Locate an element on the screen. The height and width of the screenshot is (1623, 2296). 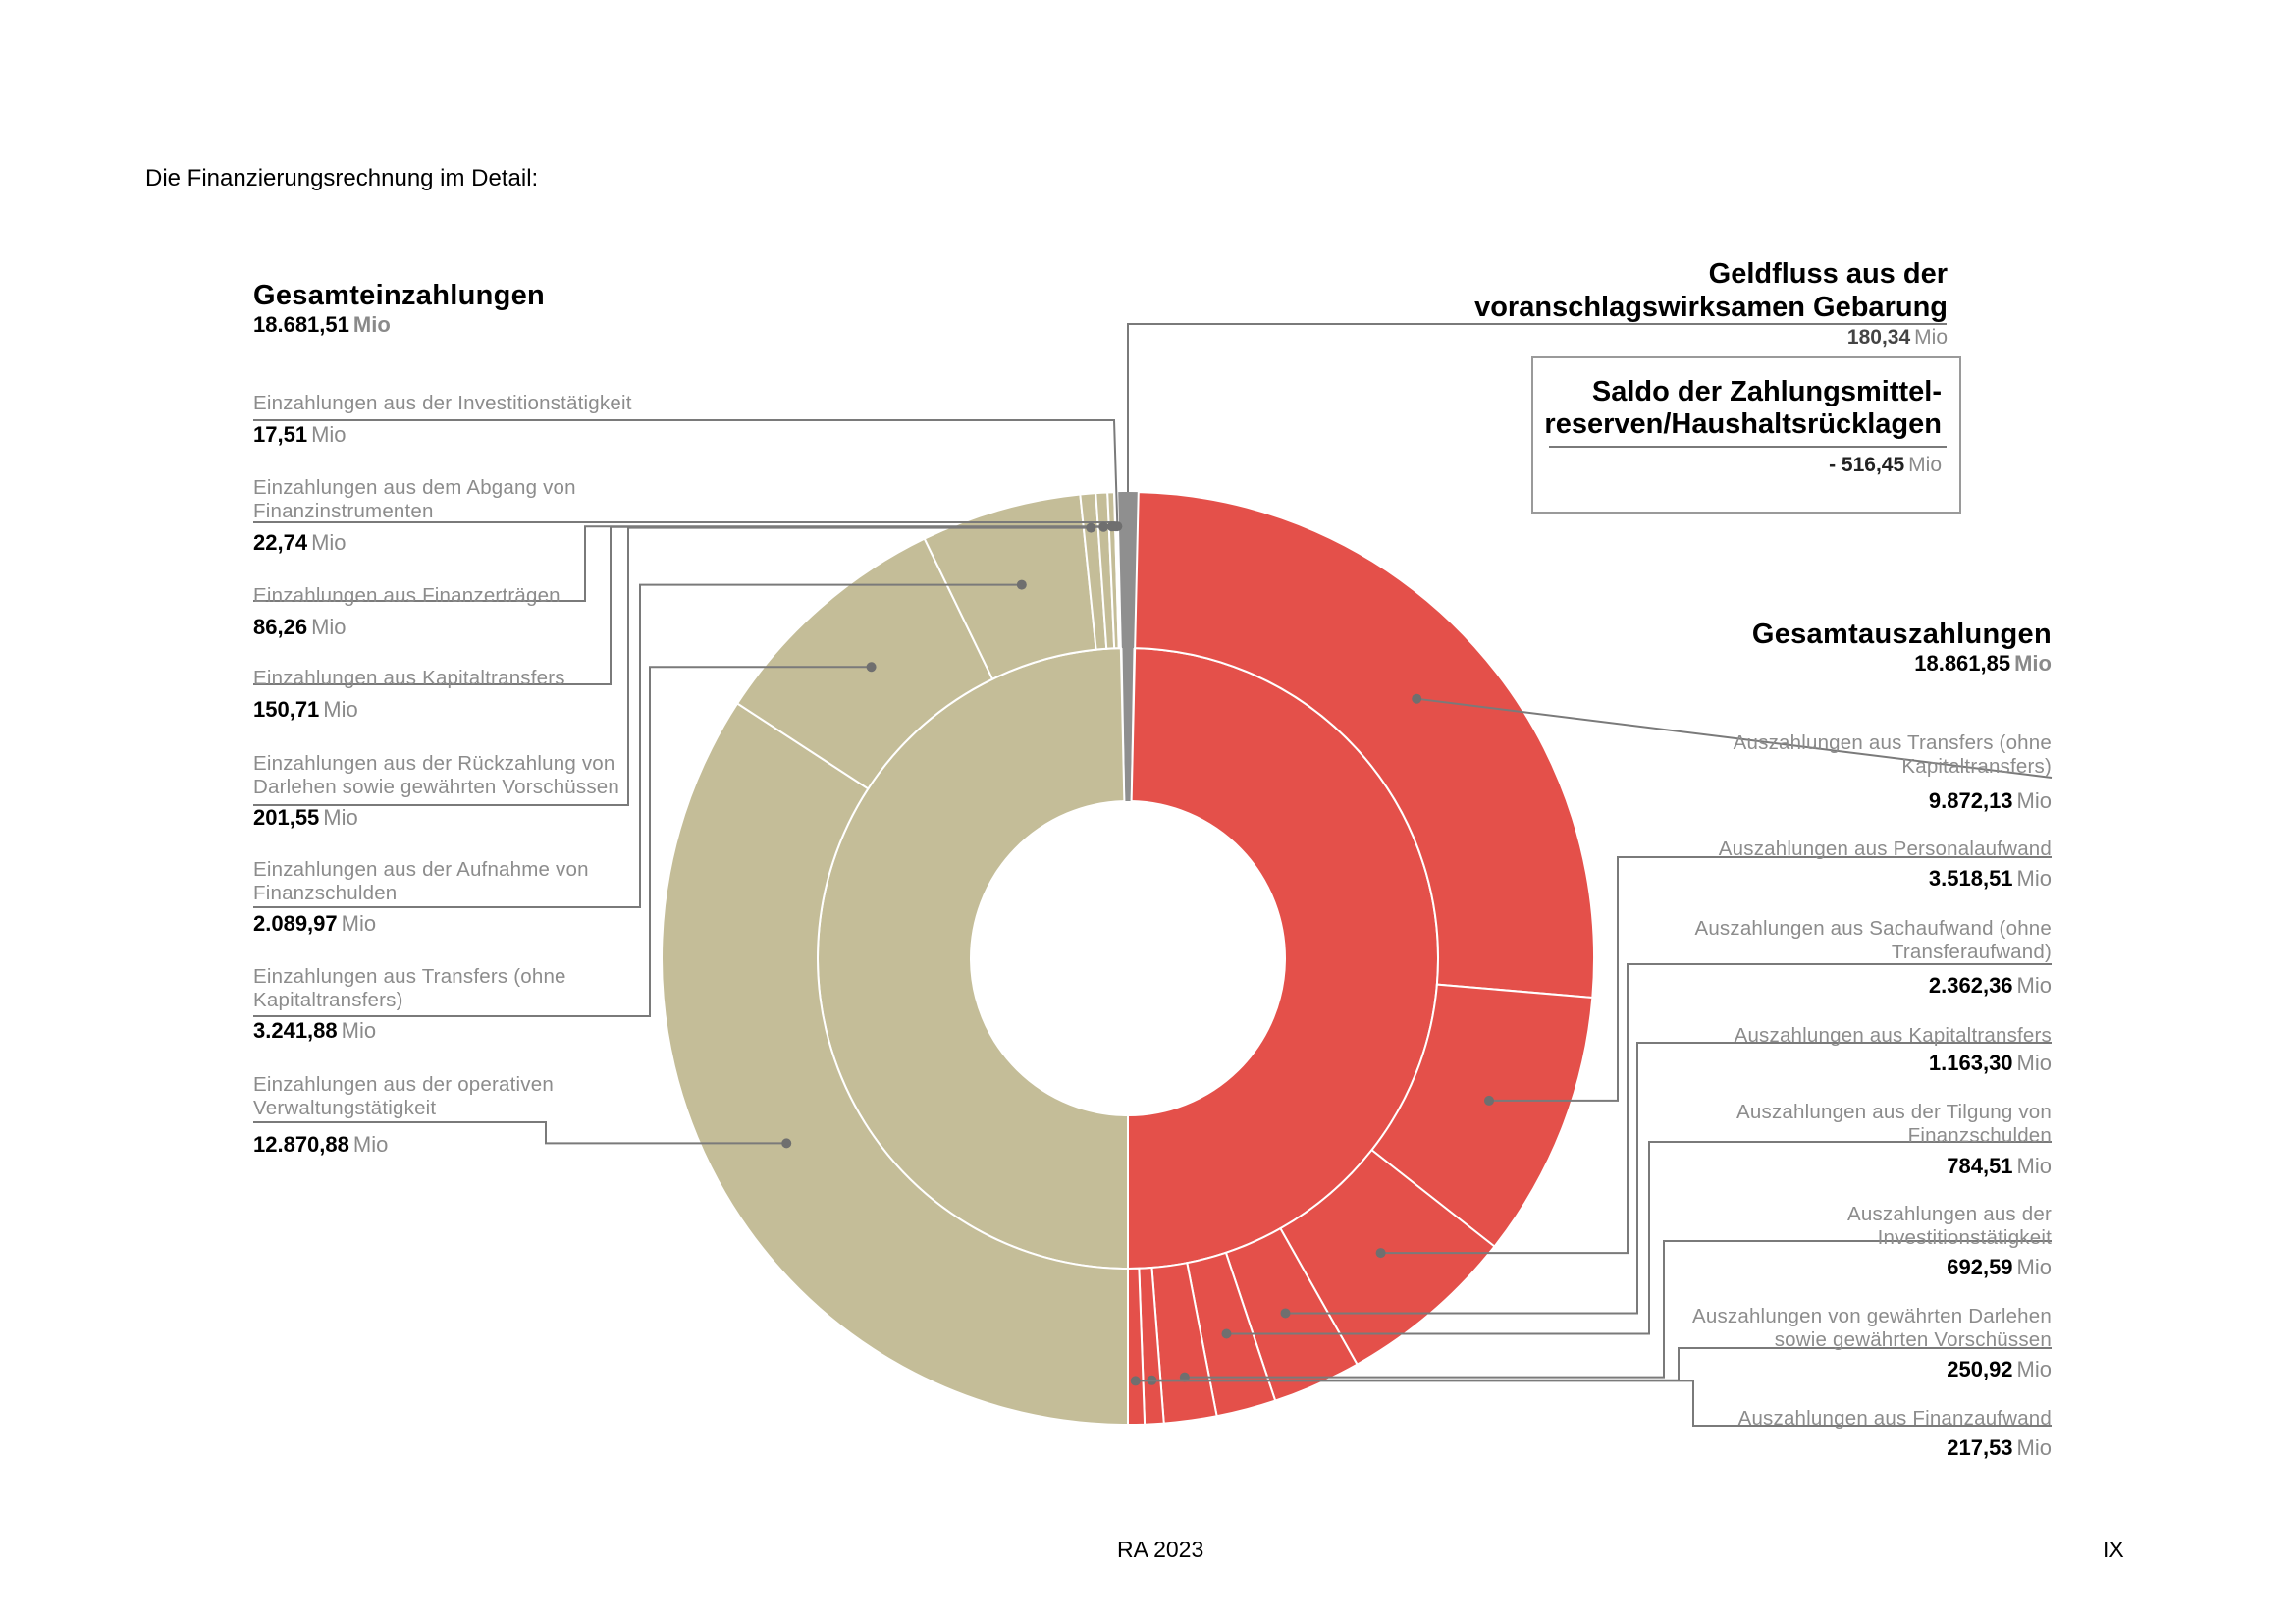
income-leader-6-line is located at coordinates (562, 841).